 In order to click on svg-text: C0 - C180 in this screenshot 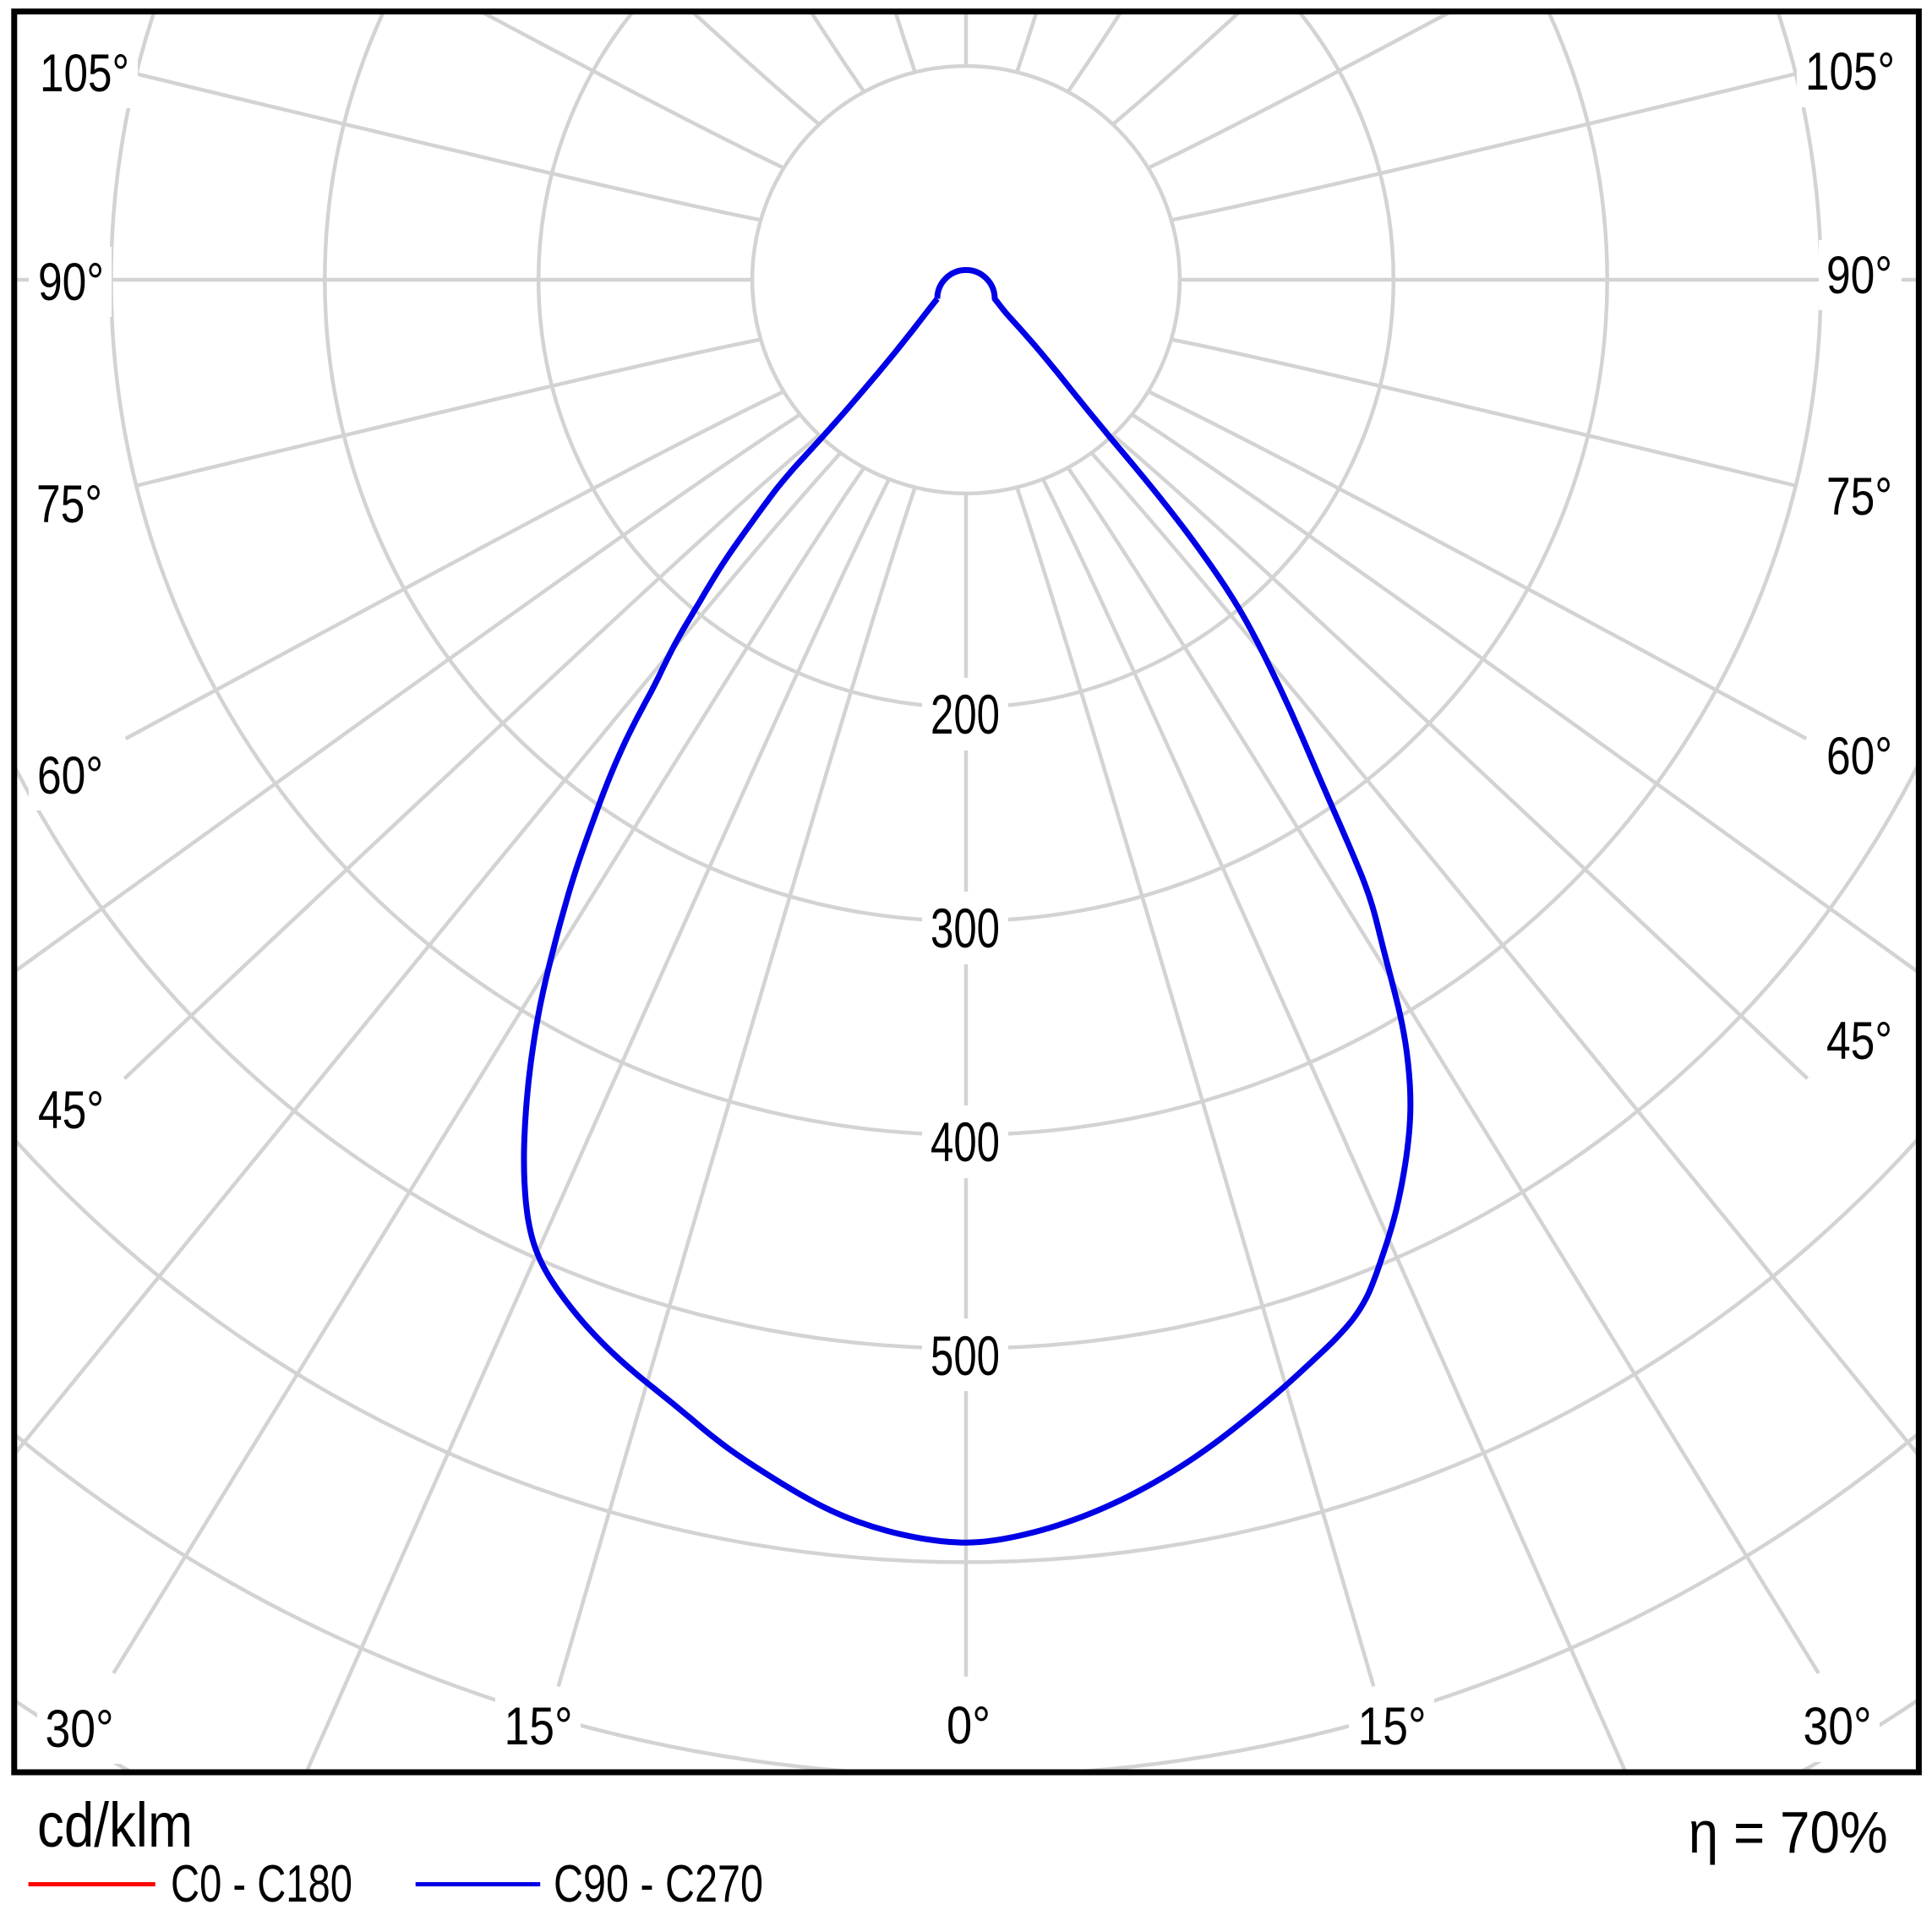, I will do `click(261, 1884)`.